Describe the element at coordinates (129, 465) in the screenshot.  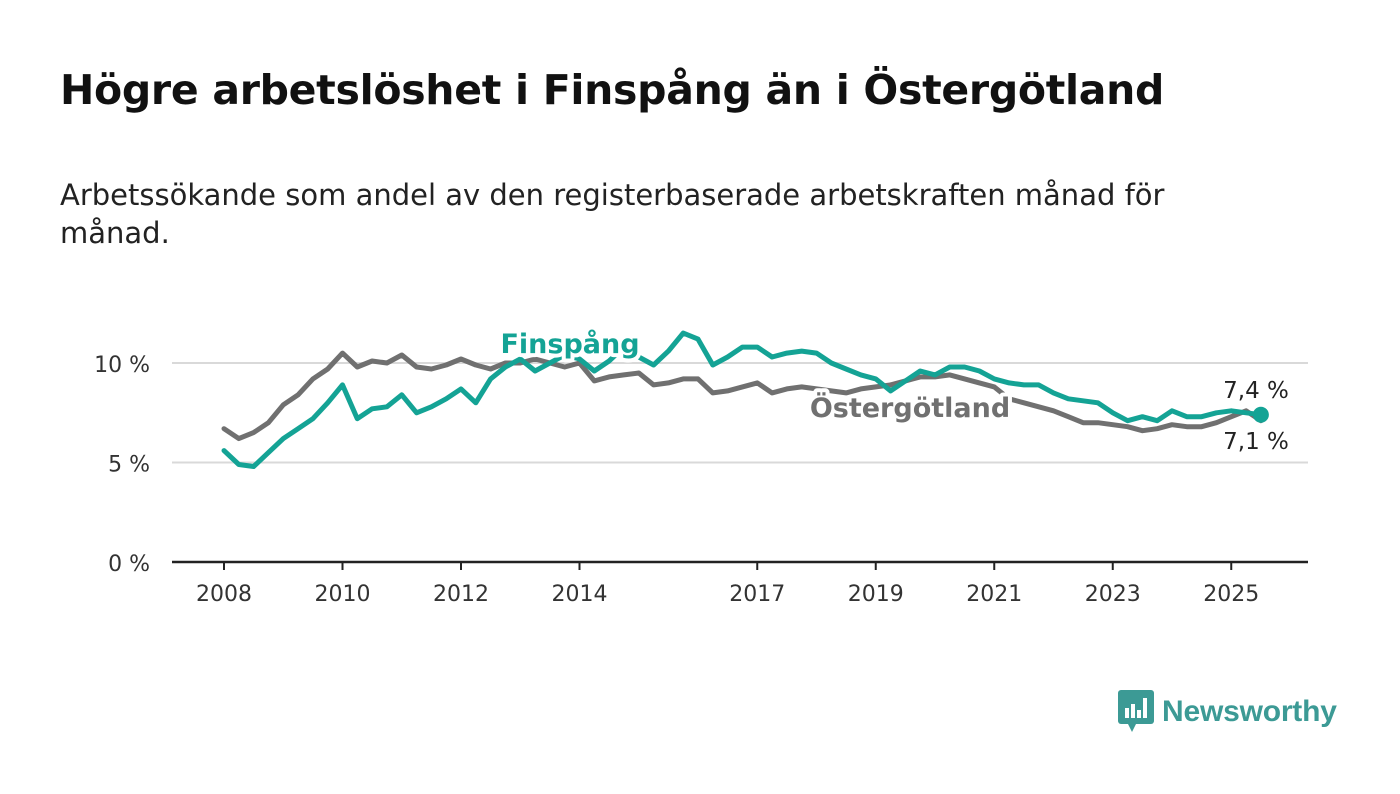
I see `y-tick-label: 5 %` at that location.